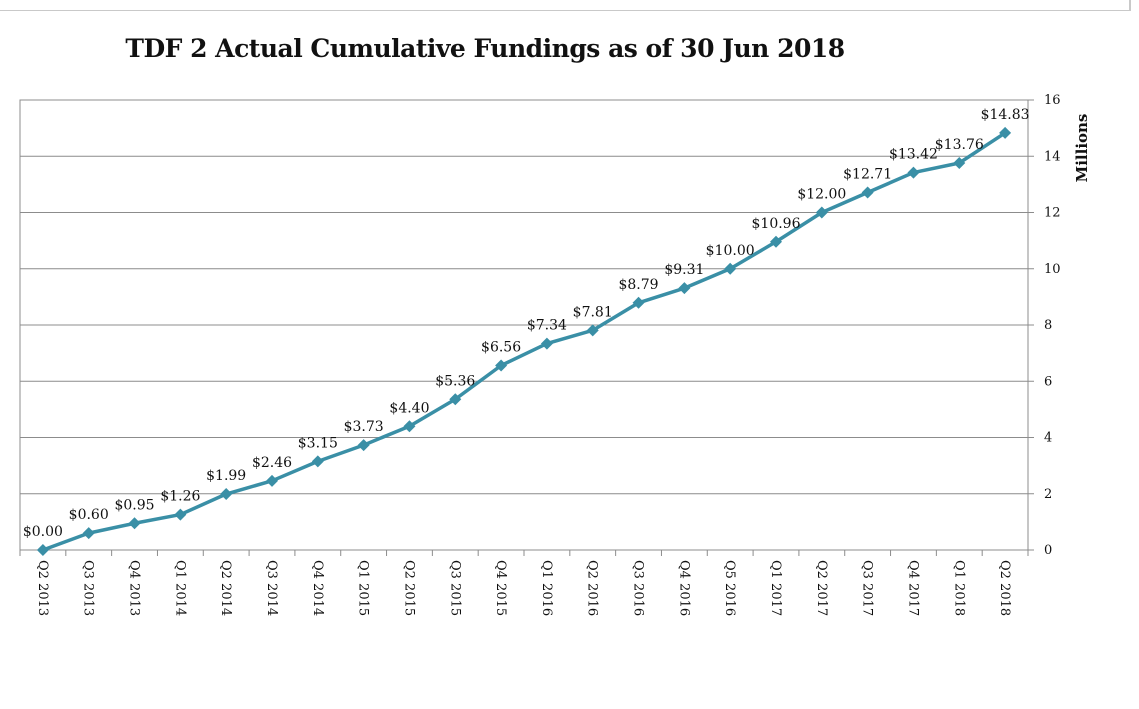  What do you see at coordinates (565, 5) in the screenshot?
I see `window-frame-edge` at bounding box center [565, 5].